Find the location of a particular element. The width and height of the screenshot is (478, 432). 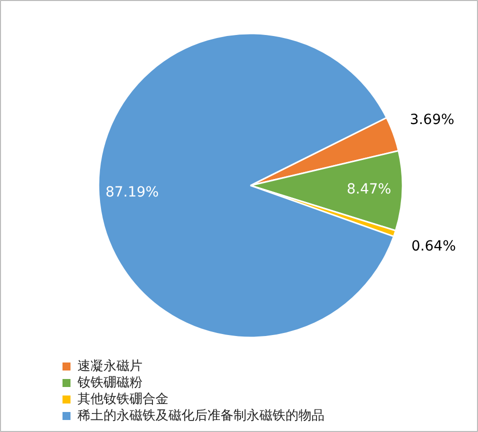

data-label: 87.19% is located at coordinates (132, 192).